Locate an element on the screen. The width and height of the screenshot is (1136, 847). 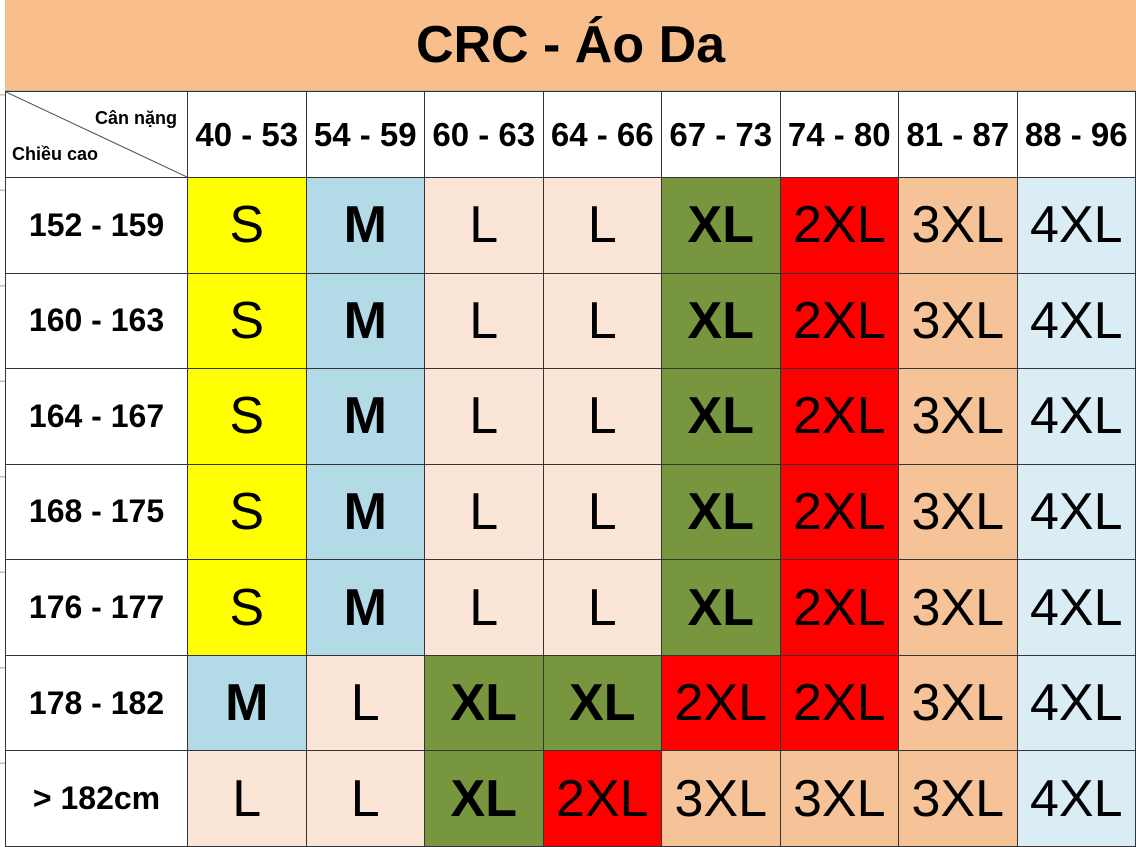
weight-range-header: 74 - 80 is located at coordinates (839, 134).